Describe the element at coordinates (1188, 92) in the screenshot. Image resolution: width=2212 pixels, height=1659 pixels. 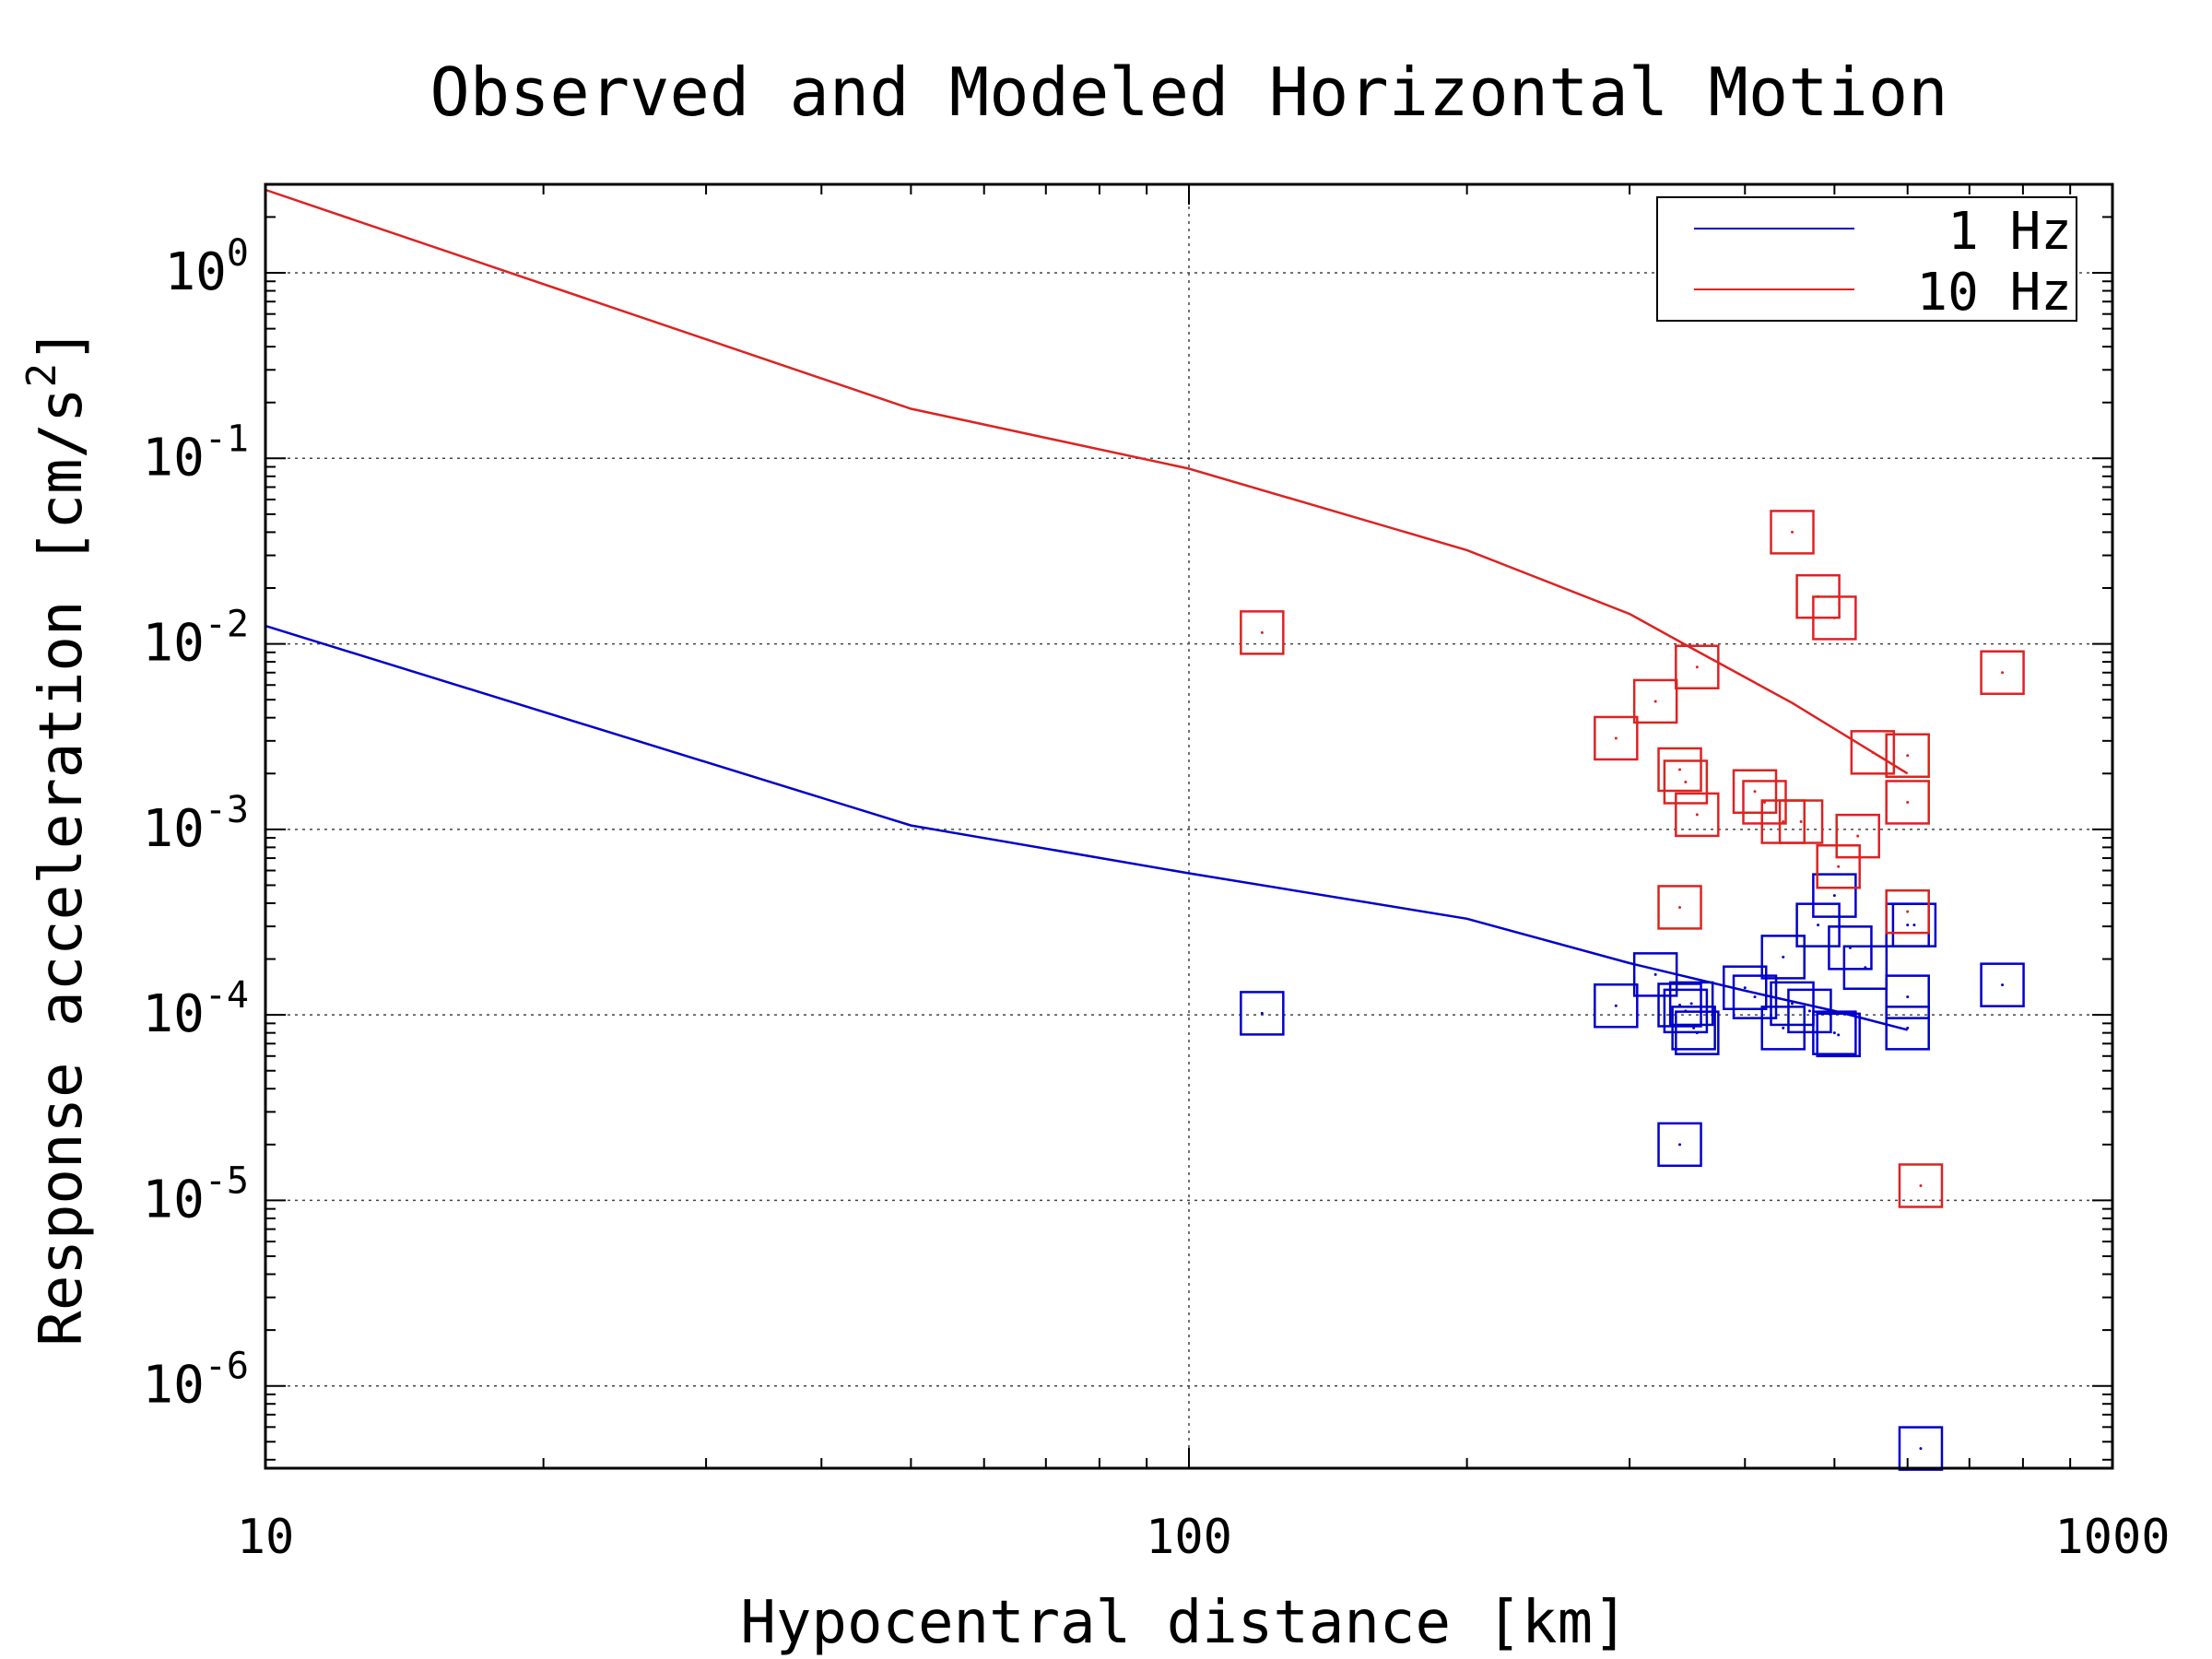
I see `chart-title: Observed and Modeled Horizontal Motion` at that location.